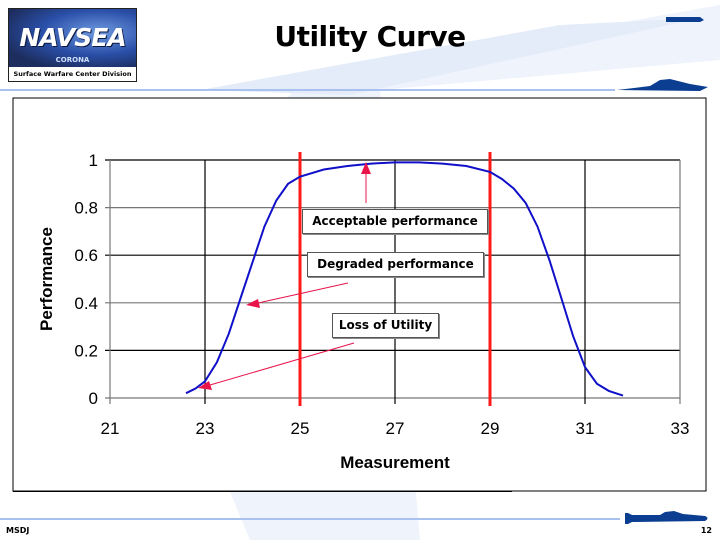  What do you see at coordinates (284, 276) in the screenshot?
I see `annotation-arrows` at bounding box center [284, 276].